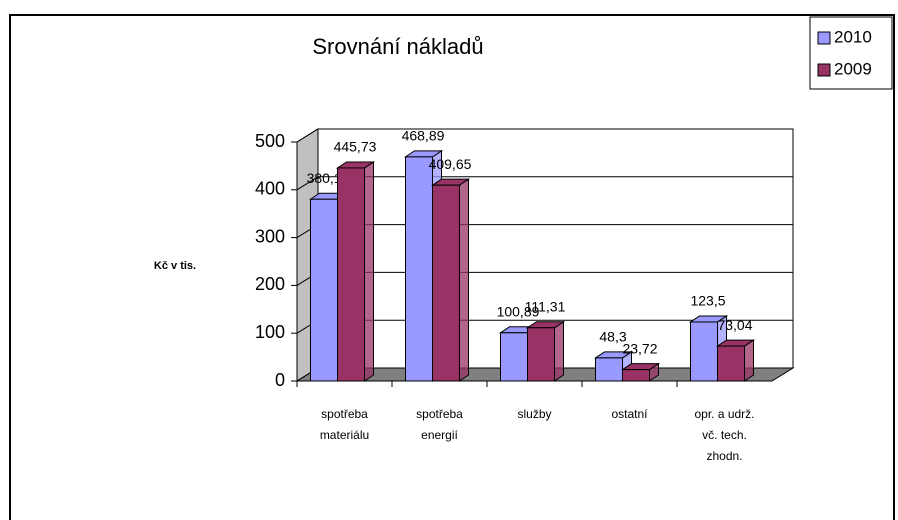 This screenshot has width=898, height=520. Describe the element at coordinates (280, 380) in the screenshot. I see `y-tick-label: 0` at that location.